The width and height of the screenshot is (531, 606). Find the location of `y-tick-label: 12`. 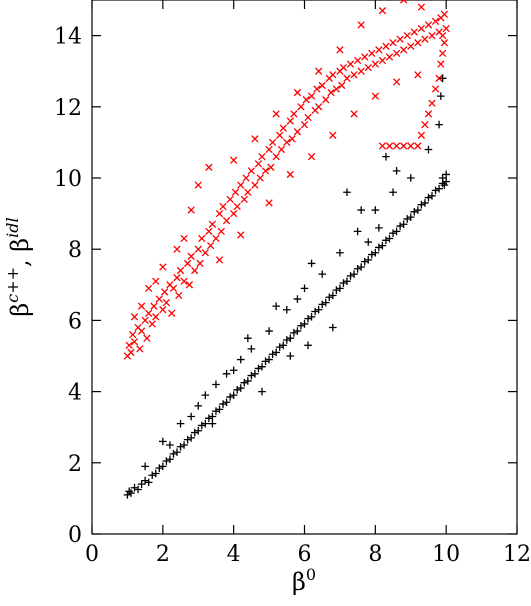

y-tick-label: 12 is located at coordinates (68, 108).